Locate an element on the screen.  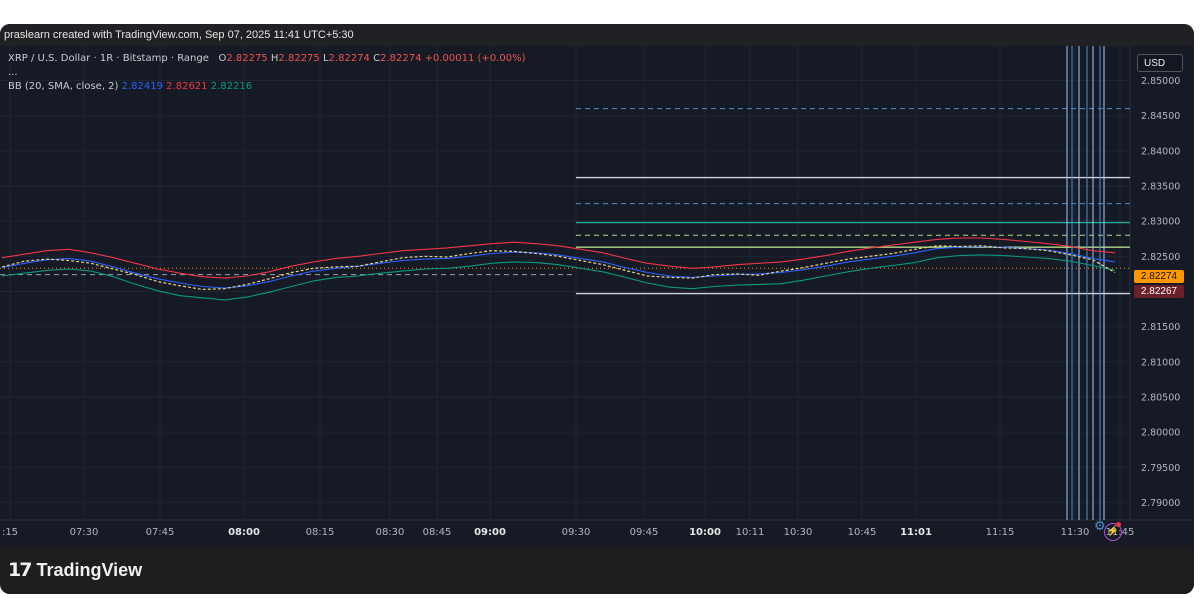
y-tick-label: 2.80000 is located at coordinates (1160, 433).